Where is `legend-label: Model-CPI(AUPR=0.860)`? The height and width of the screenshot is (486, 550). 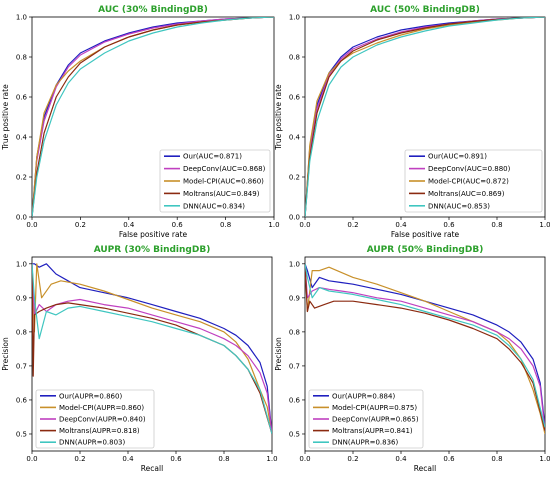
legend-label: Model-CPI(AUPR=0.860) is located at coordinates (101, 408).